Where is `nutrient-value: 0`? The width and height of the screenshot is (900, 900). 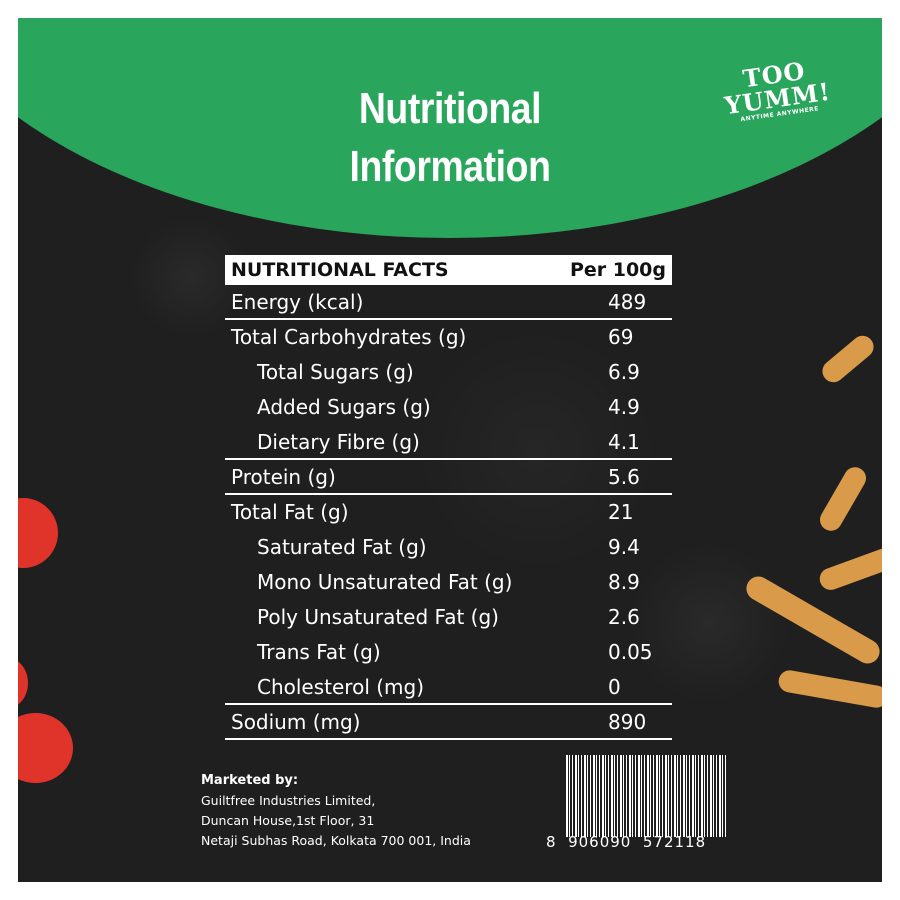
nutrient-value: 0 is located at coordinates (614, 687).